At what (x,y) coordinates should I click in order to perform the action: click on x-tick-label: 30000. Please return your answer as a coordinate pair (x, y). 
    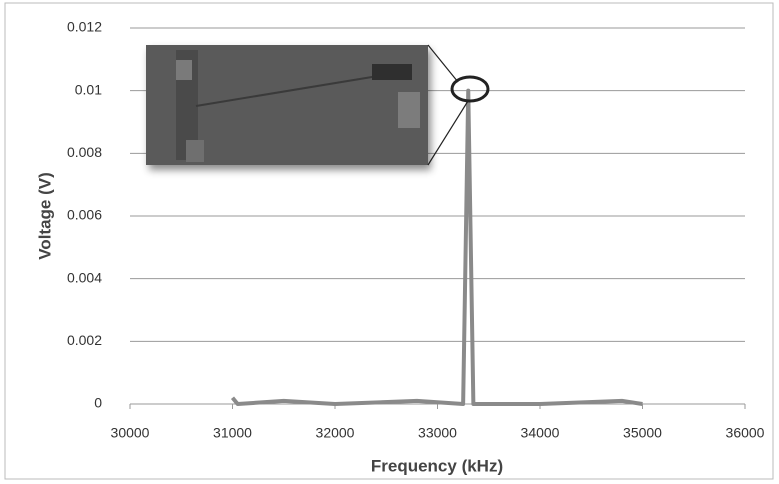
    Looking at the image, I should click on (130, 433).